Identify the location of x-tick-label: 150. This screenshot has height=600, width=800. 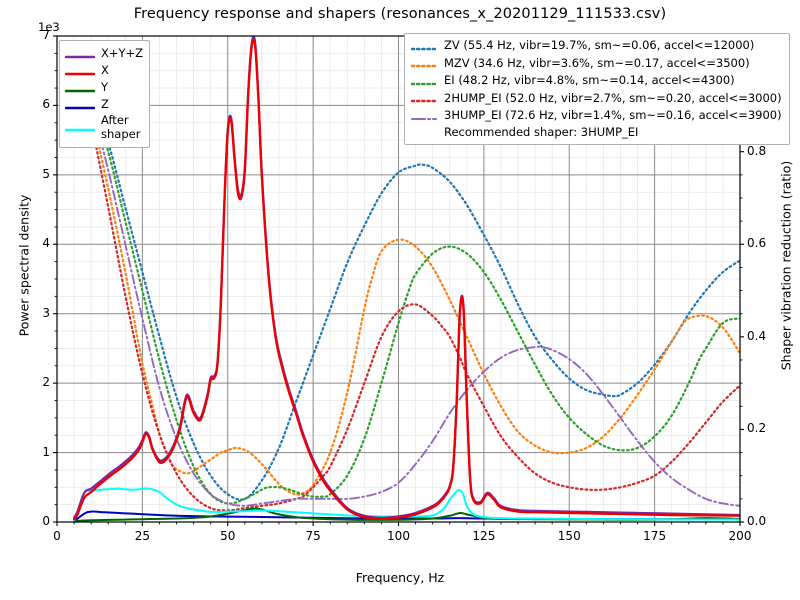
(569, 536).